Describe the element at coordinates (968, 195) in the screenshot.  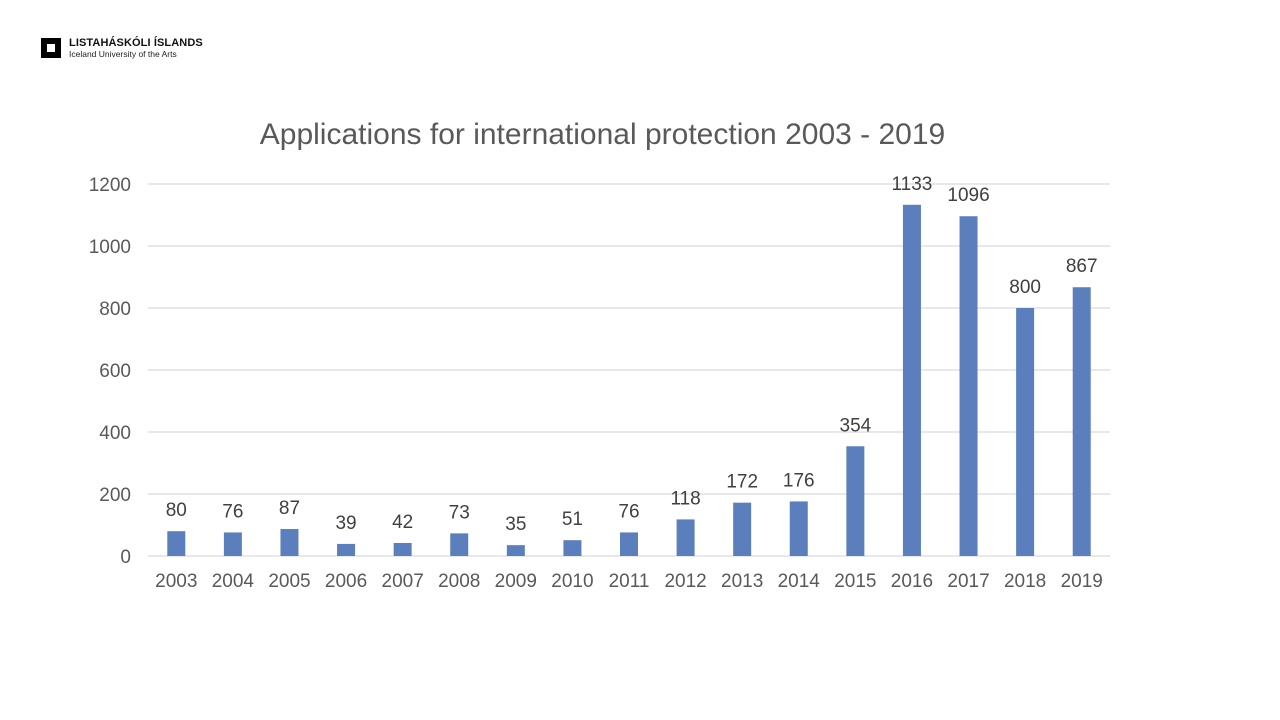
I see `data-label: 1096` at that location.